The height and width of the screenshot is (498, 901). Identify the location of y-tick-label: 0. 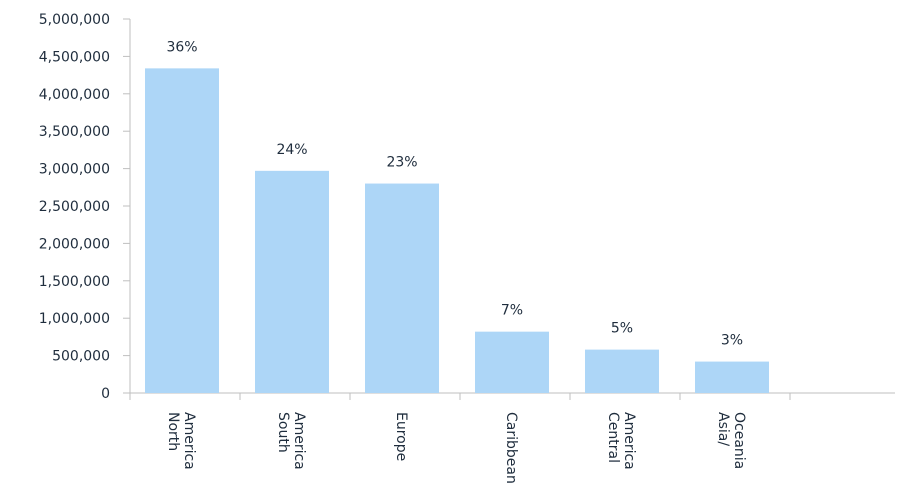
(105, 394).